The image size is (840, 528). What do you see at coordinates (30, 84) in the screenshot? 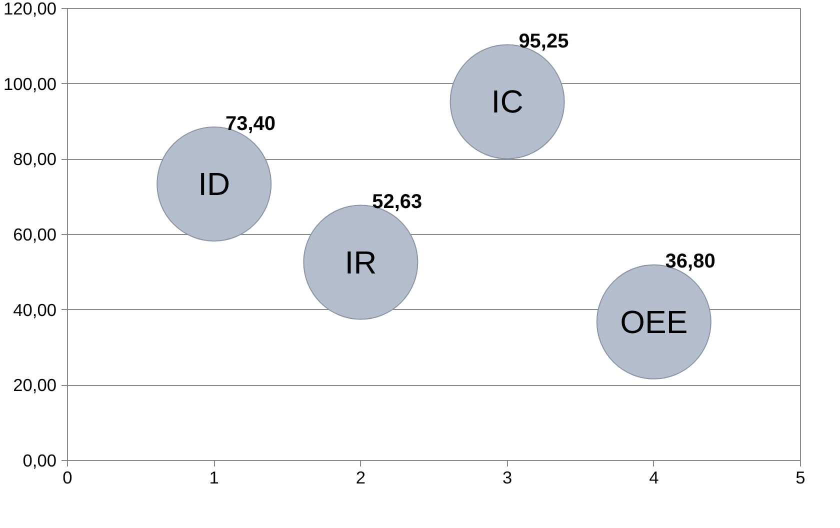
I see `y-tick-label: 100,00` at bounding box center [30, 84].